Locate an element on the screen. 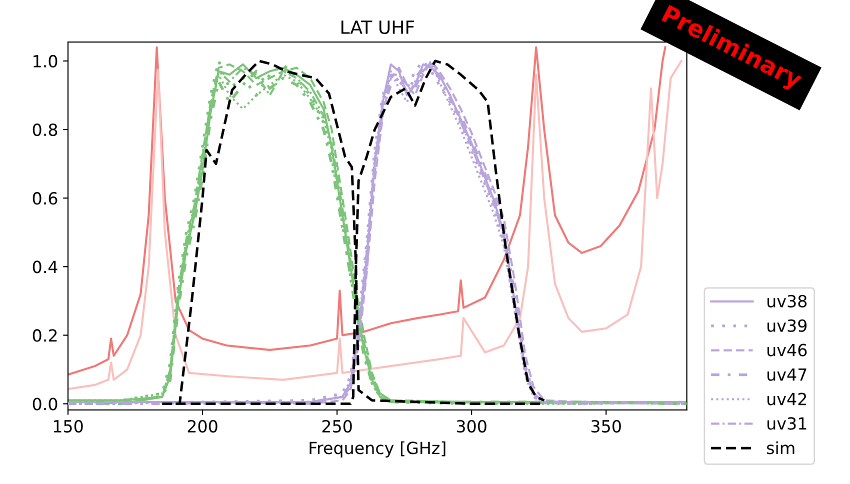 This screenshot has height=484, width=850. chart-title: LAT UHF is located at coordinates (377, 27).